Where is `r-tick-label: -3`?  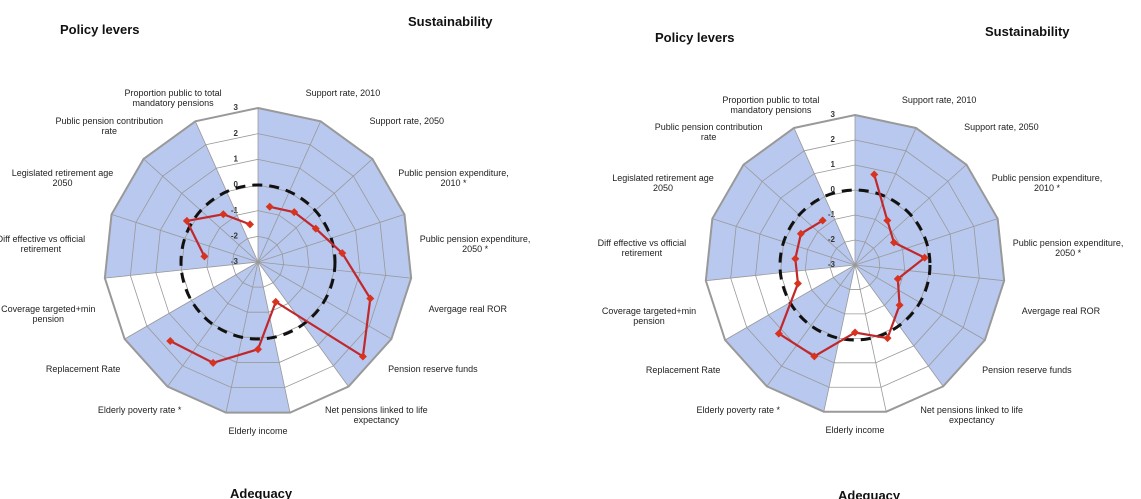 r-tick-label: -3 is located at coordinates (832, 264).